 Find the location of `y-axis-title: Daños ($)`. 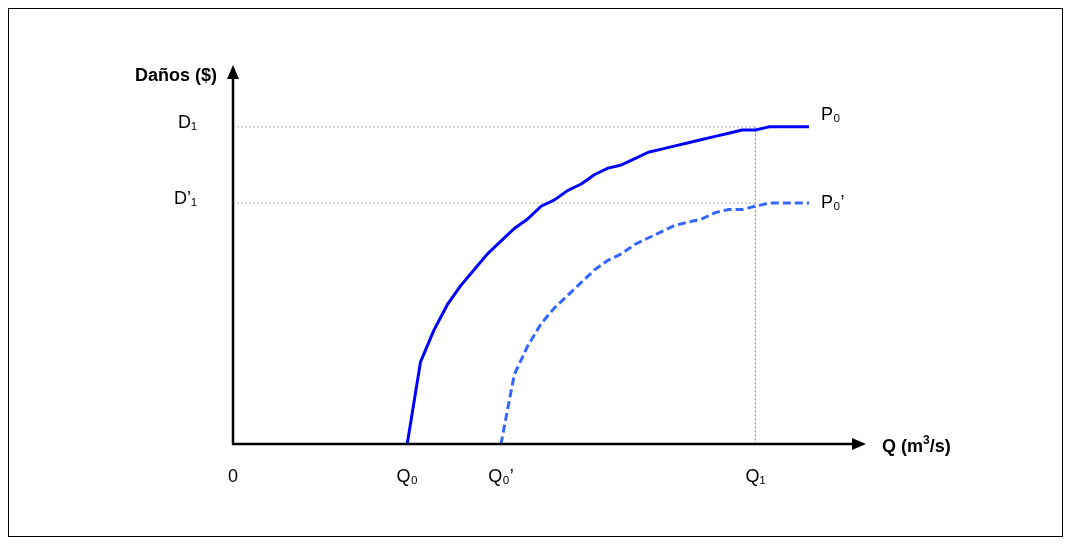

y-axis-title: Daños ($) is located at coordinates (176, 75).